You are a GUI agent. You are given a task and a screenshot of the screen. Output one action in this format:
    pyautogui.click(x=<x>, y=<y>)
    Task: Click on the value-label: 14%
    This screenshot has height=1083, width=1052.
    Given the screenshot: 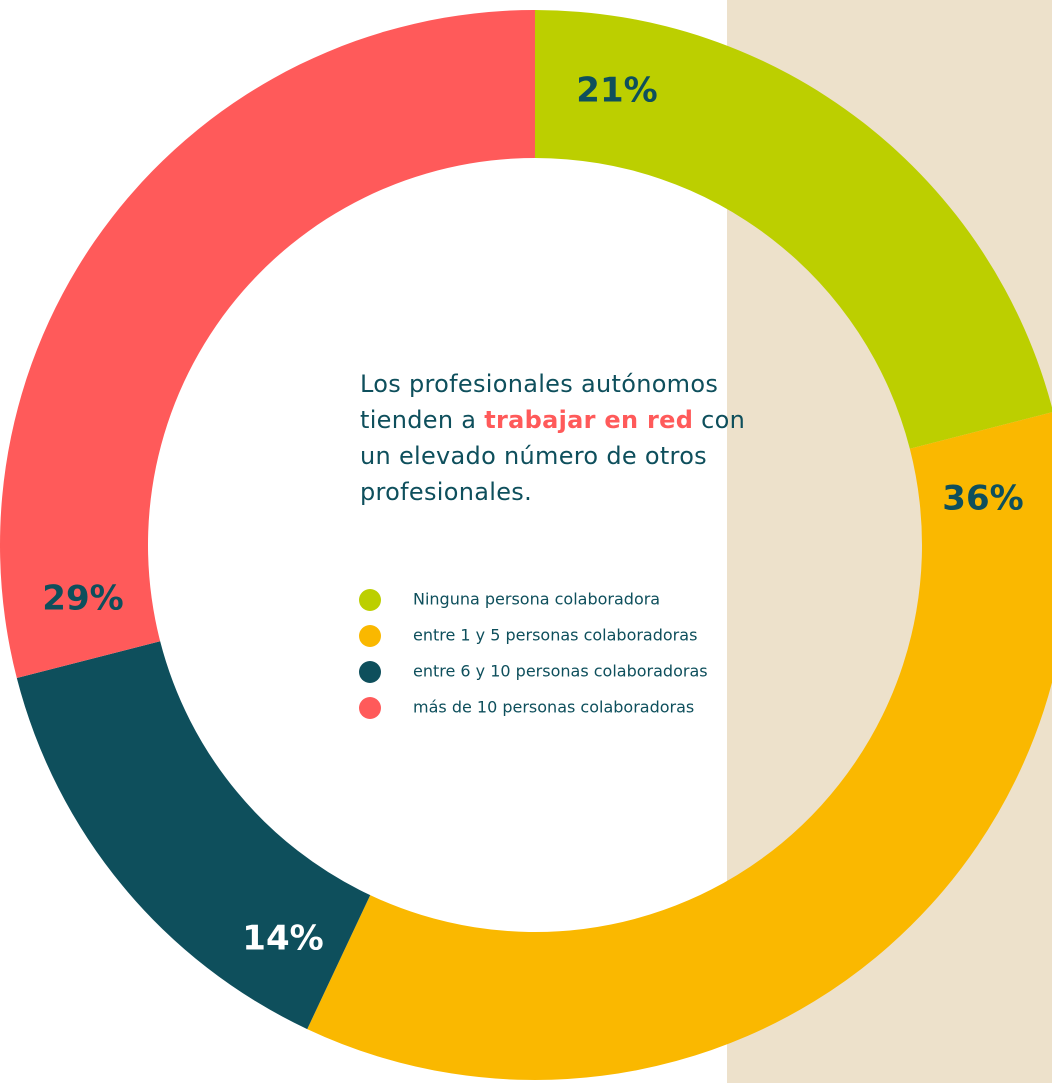 What is the action you would take?
    pyautogui.click(x=282, y=939)
    